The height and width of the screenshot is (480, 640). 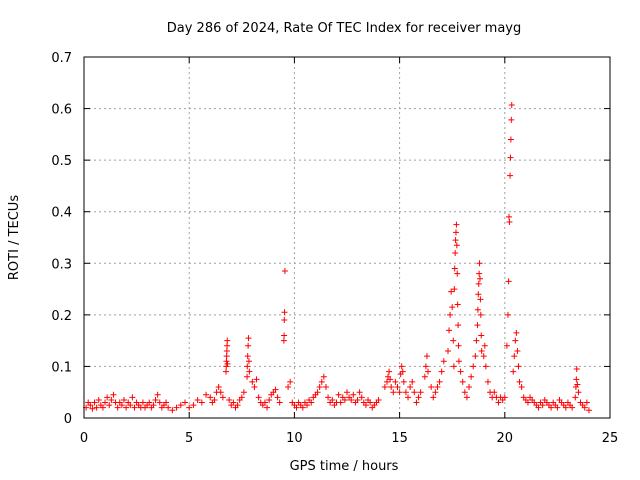 What do you see at coordinates (61, 264) in the screenshot?
I see `y-tick-label: 0.3` at bounding box center [61, 264].